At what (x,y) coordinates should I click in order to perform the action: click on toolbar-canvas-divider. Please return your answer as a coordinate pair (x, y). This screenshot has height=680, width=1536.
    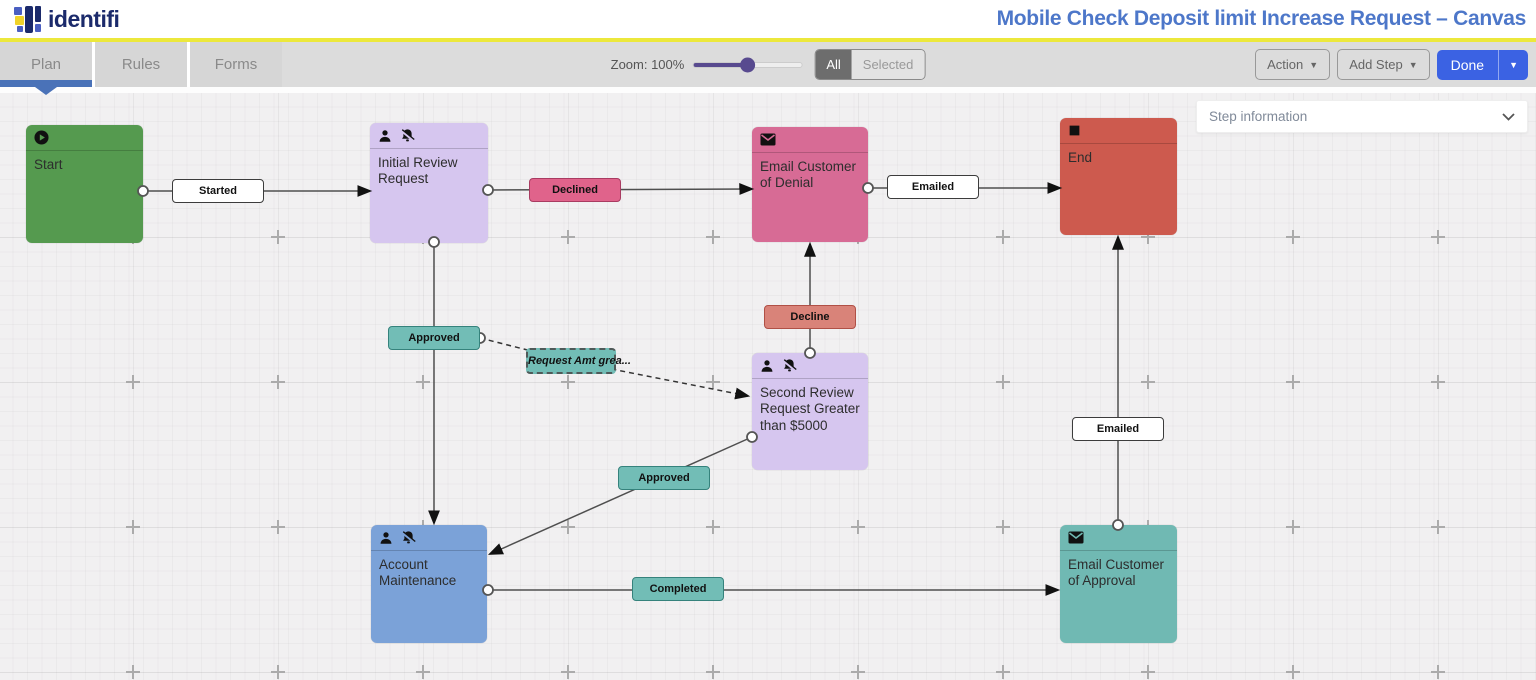
    Looking at the image, I should click on (768, 90).